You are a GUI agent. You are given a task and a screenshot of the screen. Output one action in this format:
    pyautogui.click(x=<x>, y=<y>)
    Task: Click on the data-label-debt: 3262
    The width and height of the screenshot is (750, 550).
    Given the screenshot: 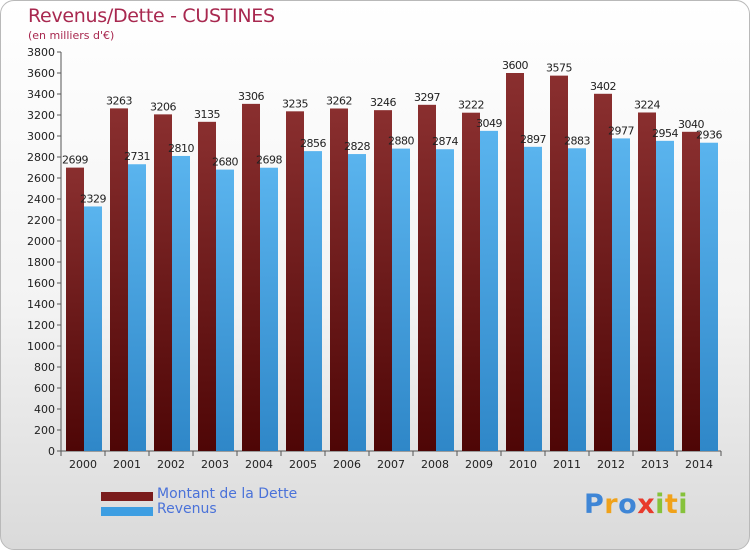 What is the action you would take?
    pyautogui.click(x=339, y=100)
    